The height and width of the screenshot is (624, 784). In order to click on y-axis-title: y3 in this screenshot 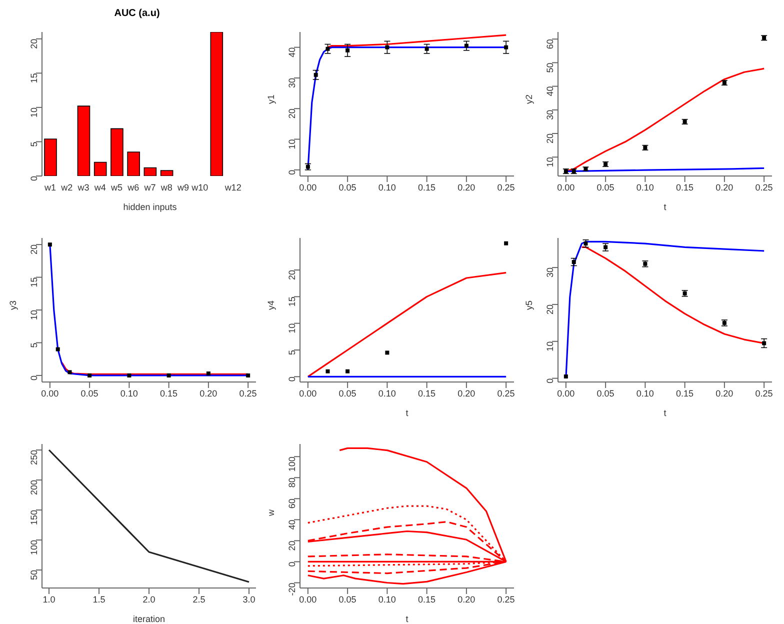, I will do `click(13, 305)`.